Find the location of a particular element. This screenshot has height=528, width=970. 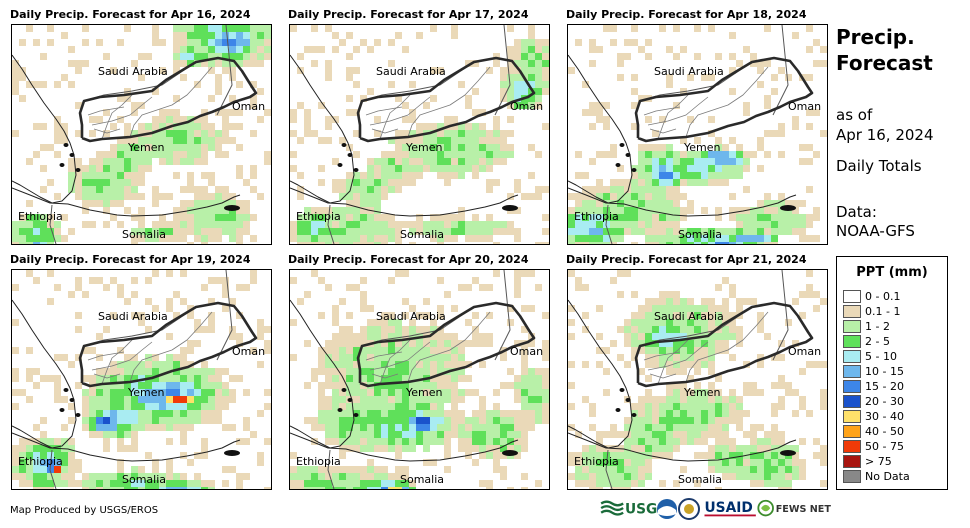

as-of-date: Apr 16, 2024 is located at coordinates (885, 135).